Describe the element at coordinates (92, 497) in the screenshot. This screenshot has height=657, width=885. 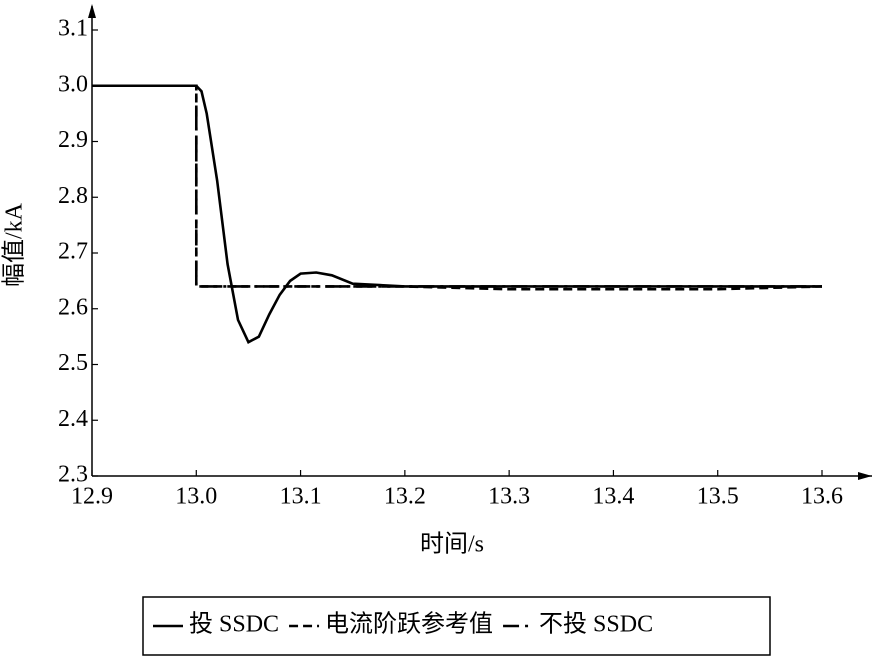
I see `x-tick-label: 12.9` at that location.